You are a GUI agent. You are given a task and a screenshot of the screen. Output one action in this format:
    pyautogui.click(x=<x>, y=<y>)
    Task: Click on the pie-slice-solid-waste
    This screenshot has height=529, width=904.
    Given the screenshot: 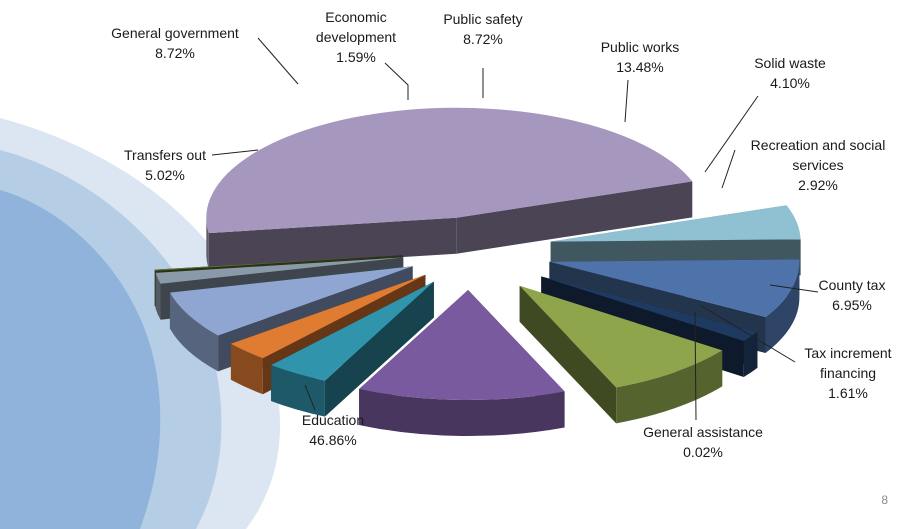 What is the action you would take?
    pyautogui.click(x=352, y=349)
    